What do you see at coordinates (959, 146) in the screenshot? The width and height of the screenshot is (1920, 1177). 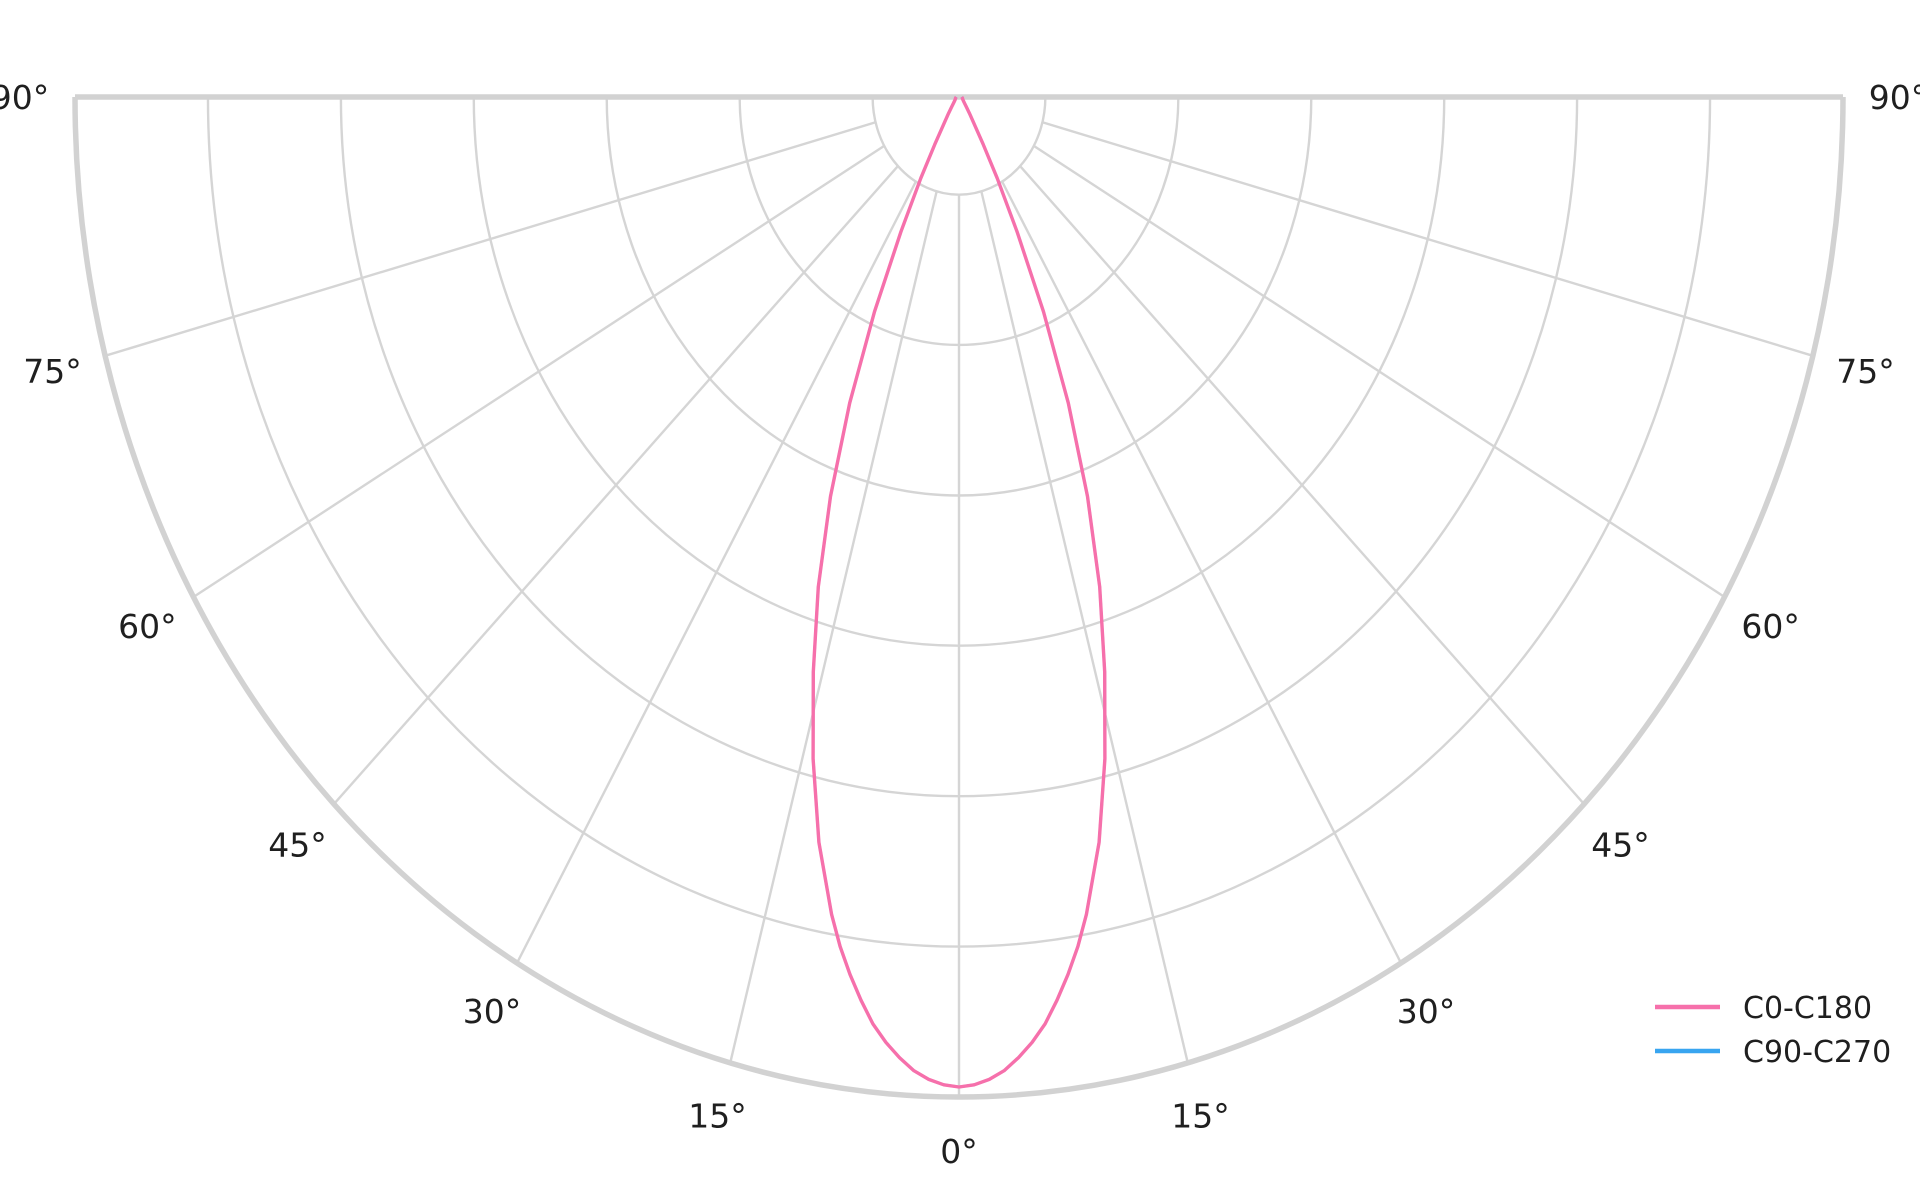 I see `grid-inner-hole-arc` at bounding box center [959, 146].